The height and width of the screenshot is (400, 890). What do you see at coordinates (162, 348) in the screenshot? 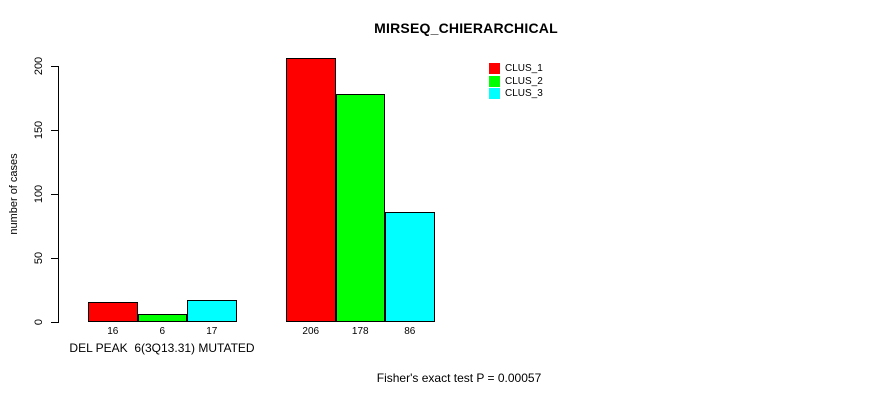
I see `x-axis-group-label: DEL PEAK 6(3Q13.31) MUTATED` at bounding box center [162, 348].